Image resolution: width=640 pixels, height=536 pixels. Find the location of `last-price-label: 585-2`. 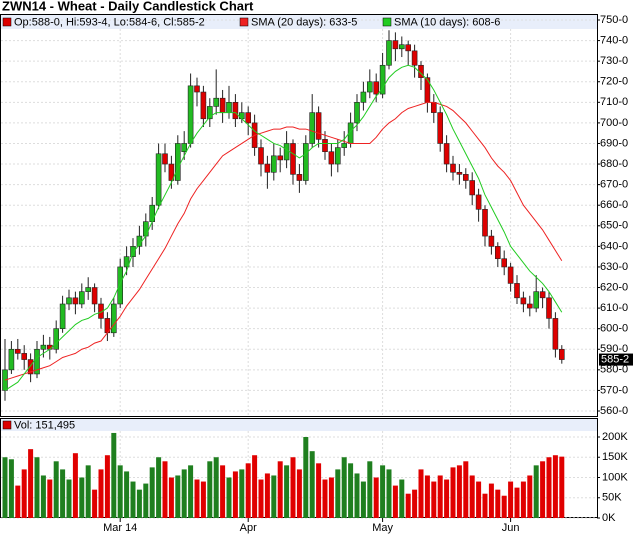

last-price-label: 585-2 is located at coordinates (615, 359).